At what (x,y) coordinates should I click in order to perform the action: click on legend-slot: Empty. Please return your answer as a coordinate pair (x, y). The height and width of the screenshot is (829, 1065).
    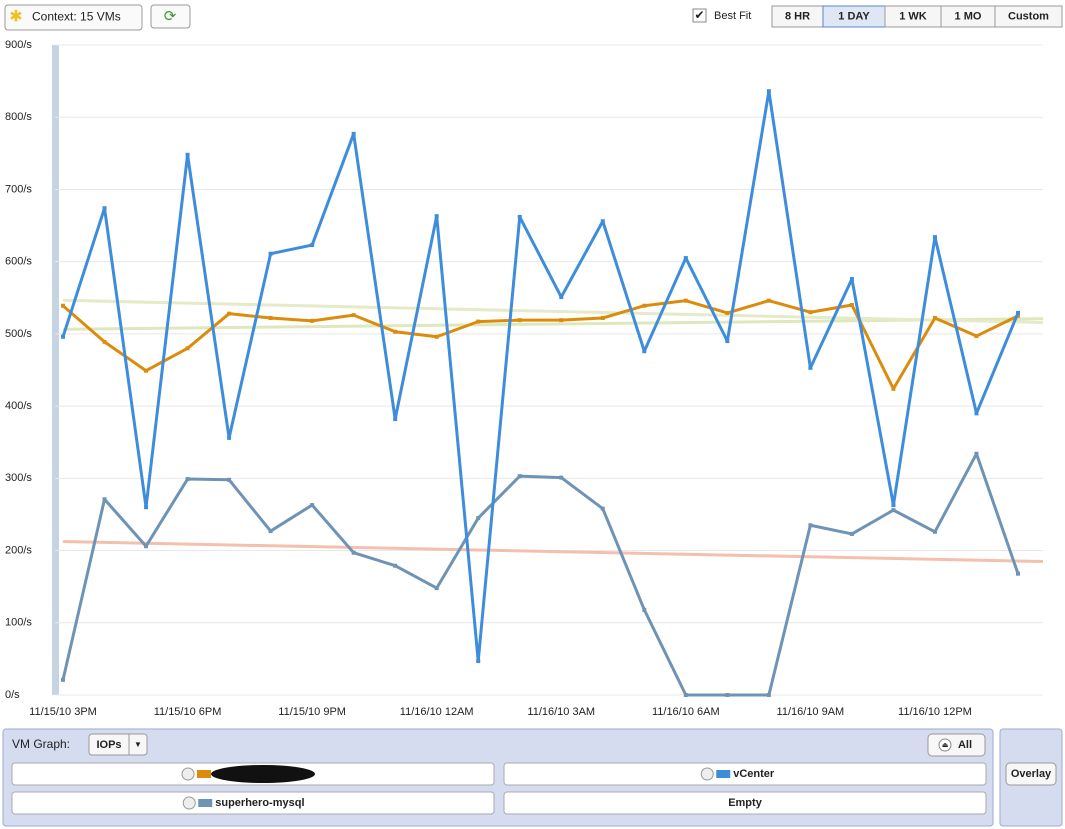
    Looking at the image, I should click on (745, 803).